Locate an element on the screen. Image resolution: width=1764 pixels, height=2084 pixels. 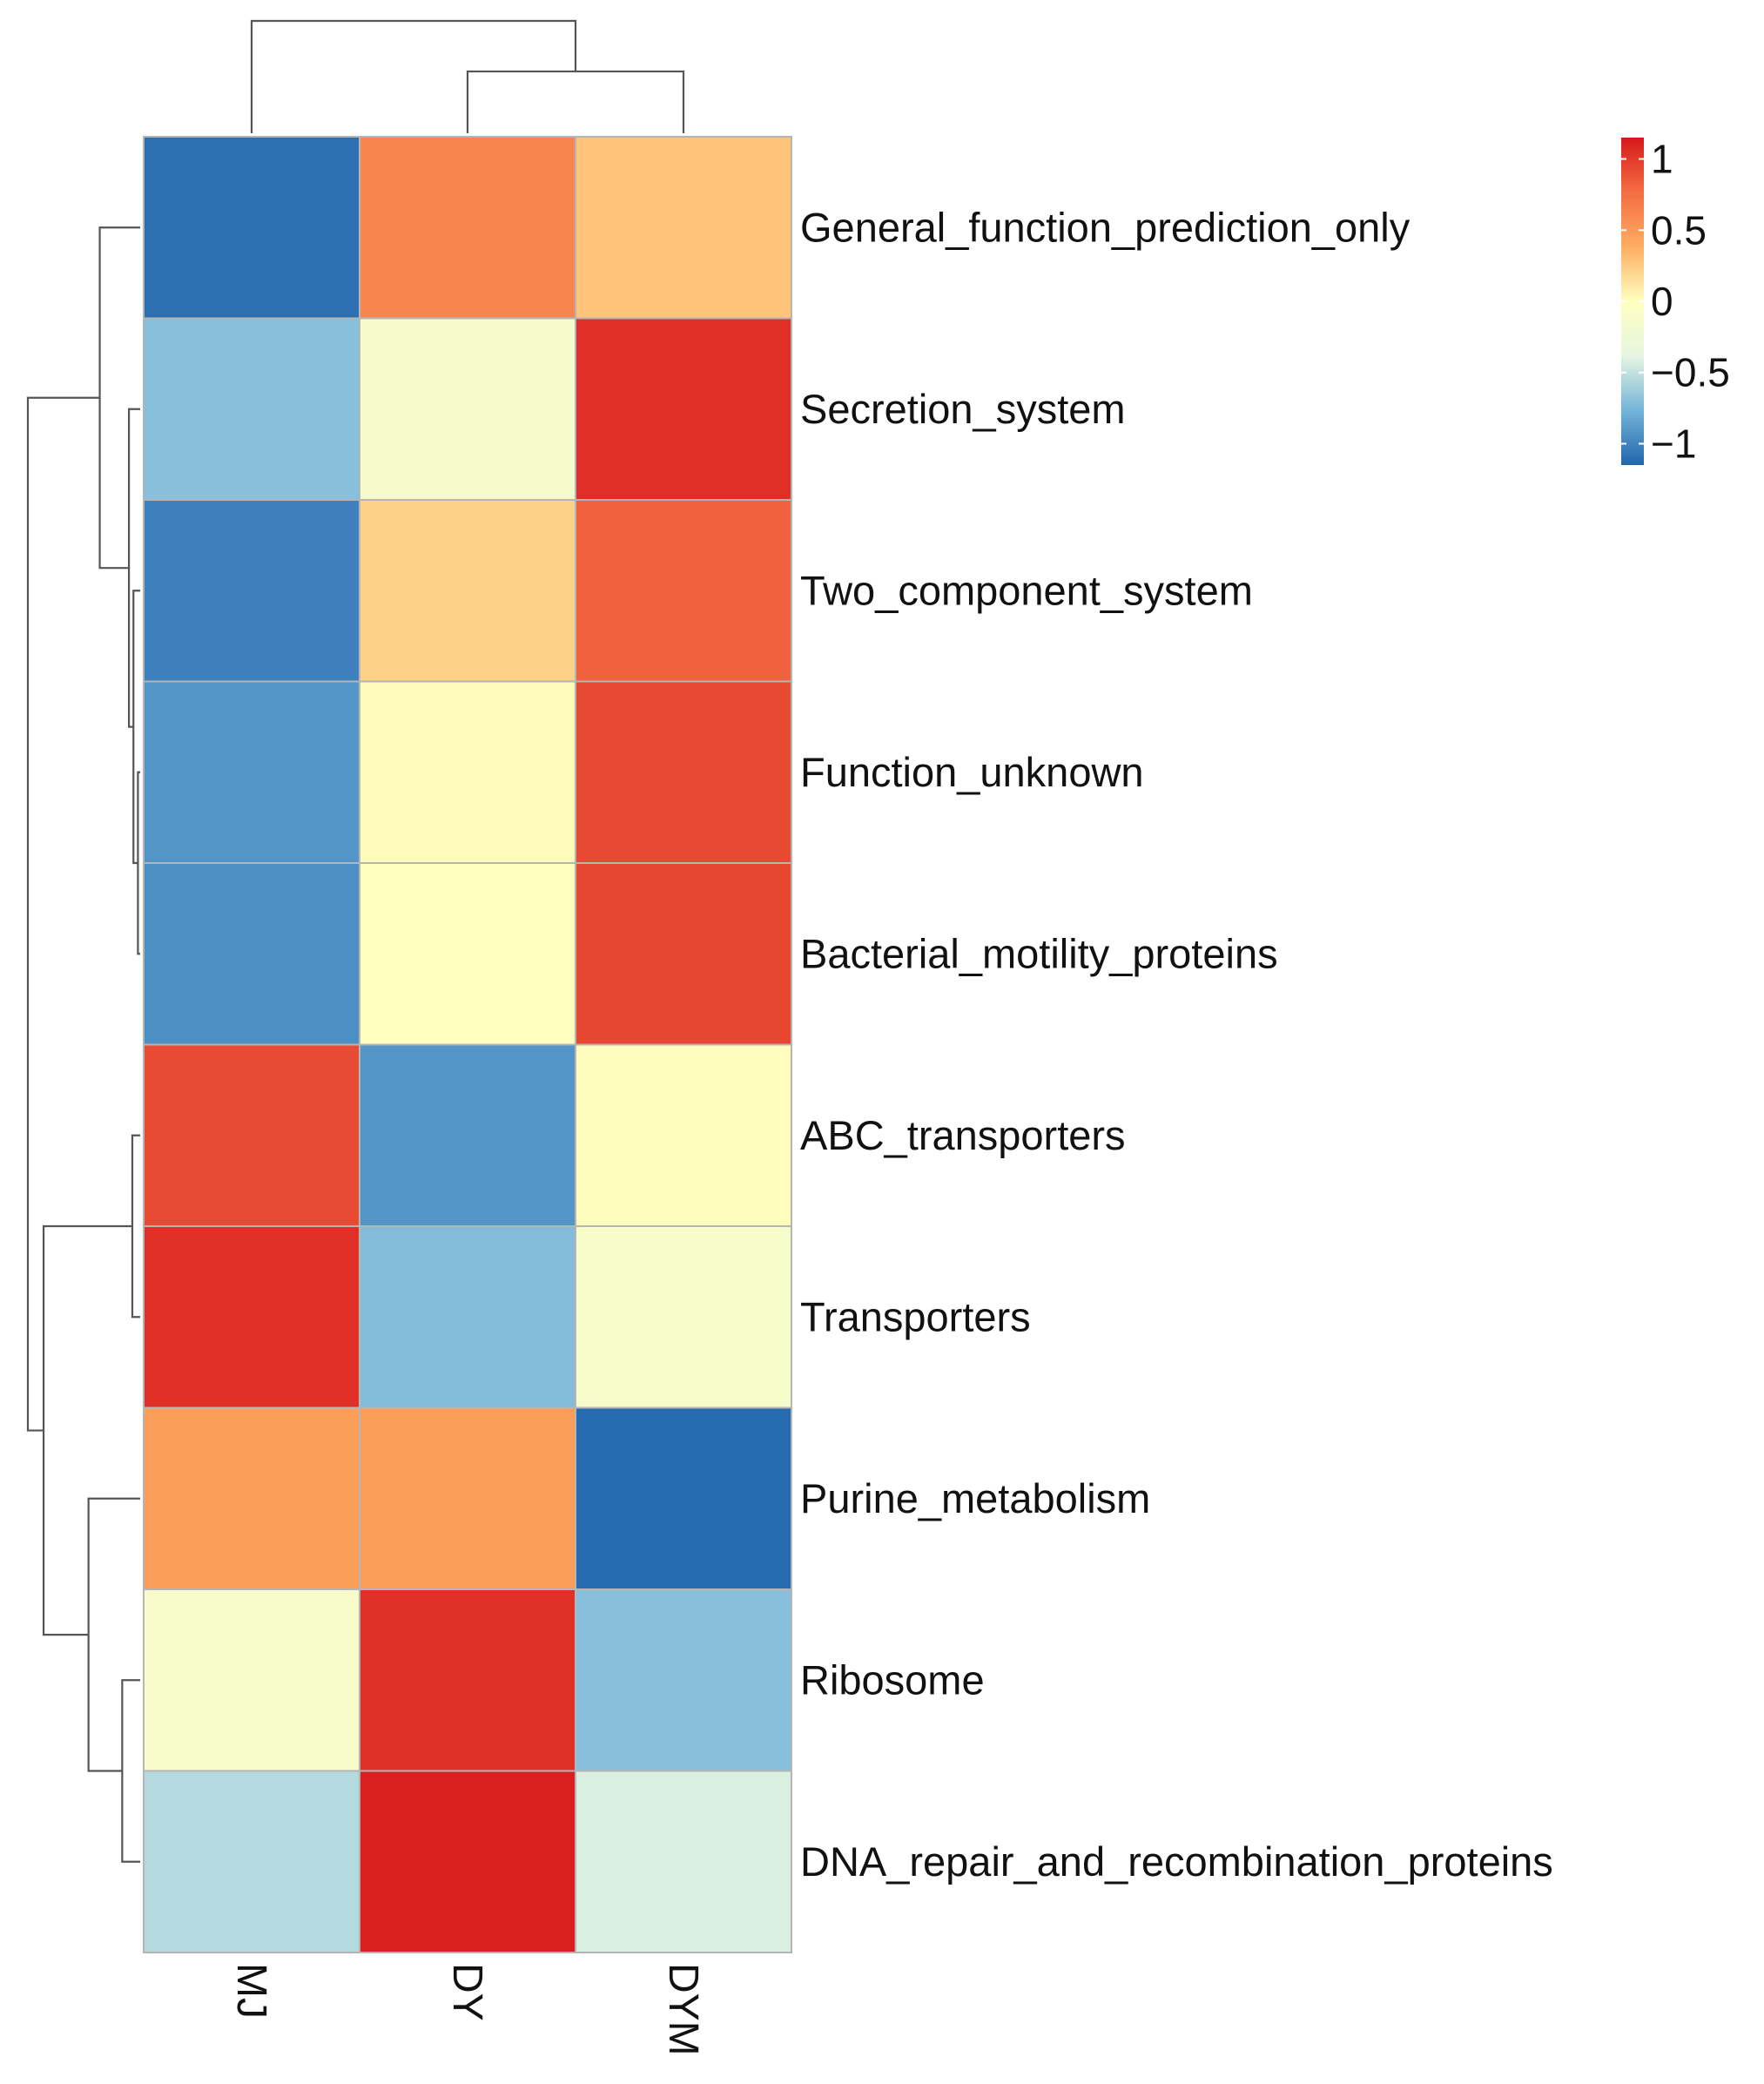
column-labels: MJ DY DYM is located at coordinates (467, 2009).